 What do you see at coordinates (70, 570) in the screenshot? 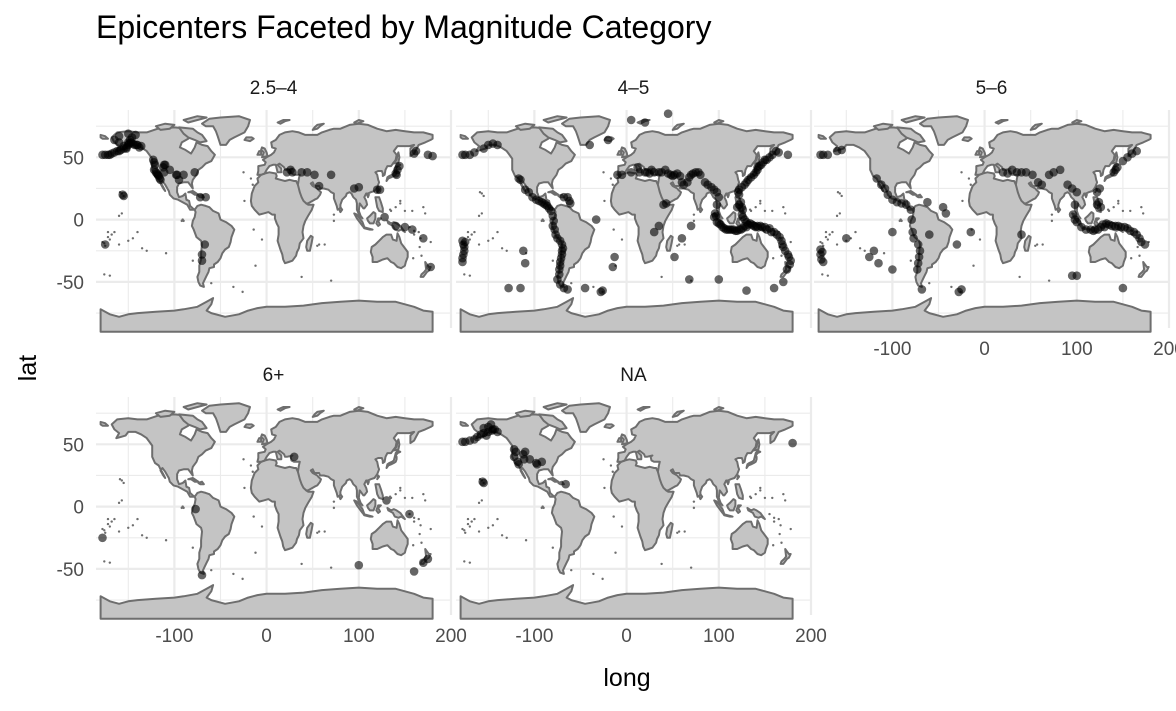
I see `y-tick-label: -50` at bounding box center [70, 570].